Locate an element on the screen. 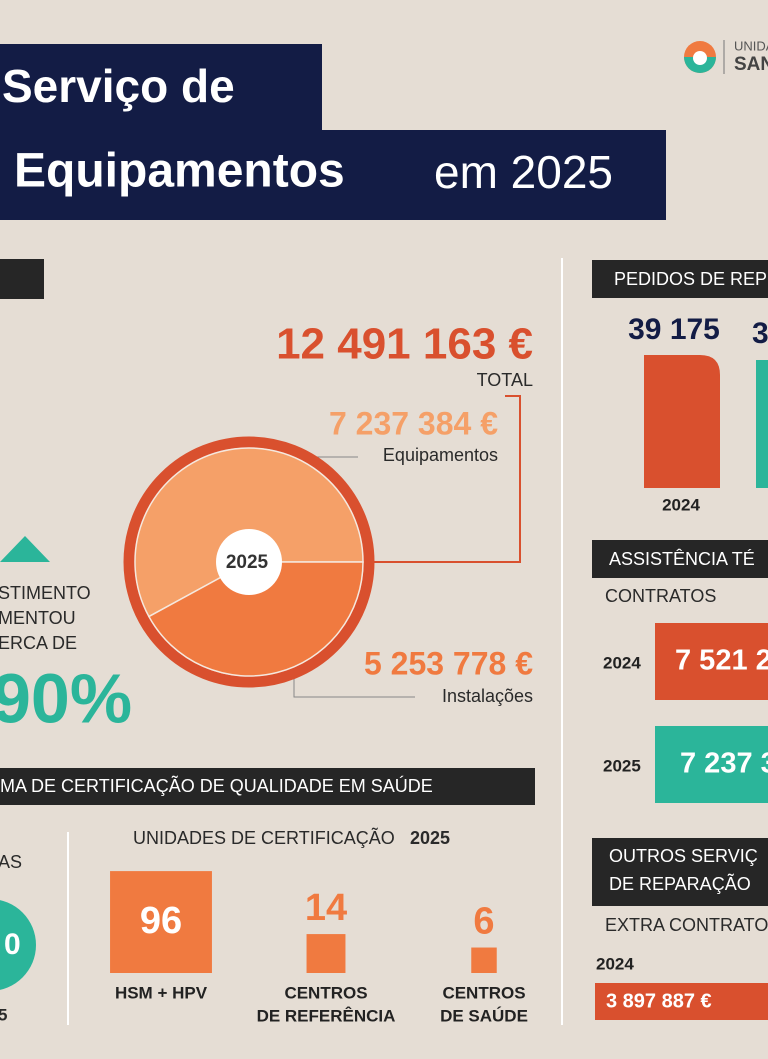  title: Equipamentos is located at coordinates (179, 171).